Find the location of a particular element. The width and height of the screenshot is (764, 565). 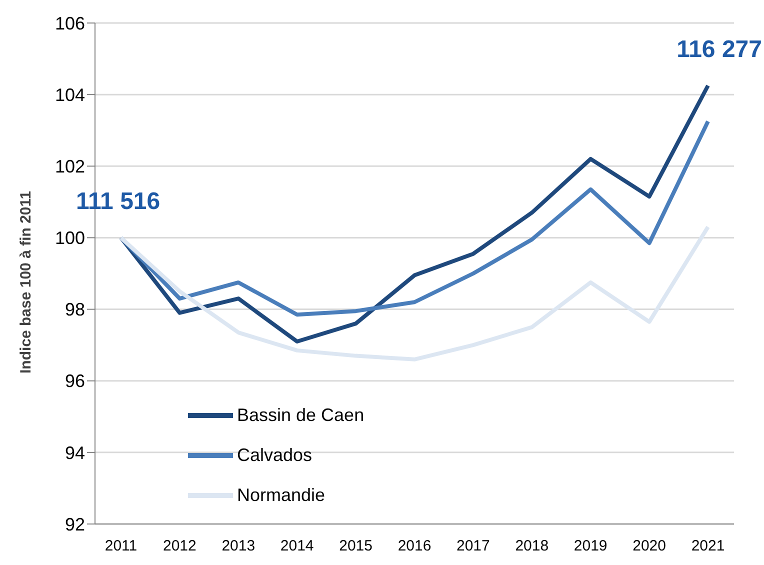

legend-label: Calvados is located at coordinates (274, 455).